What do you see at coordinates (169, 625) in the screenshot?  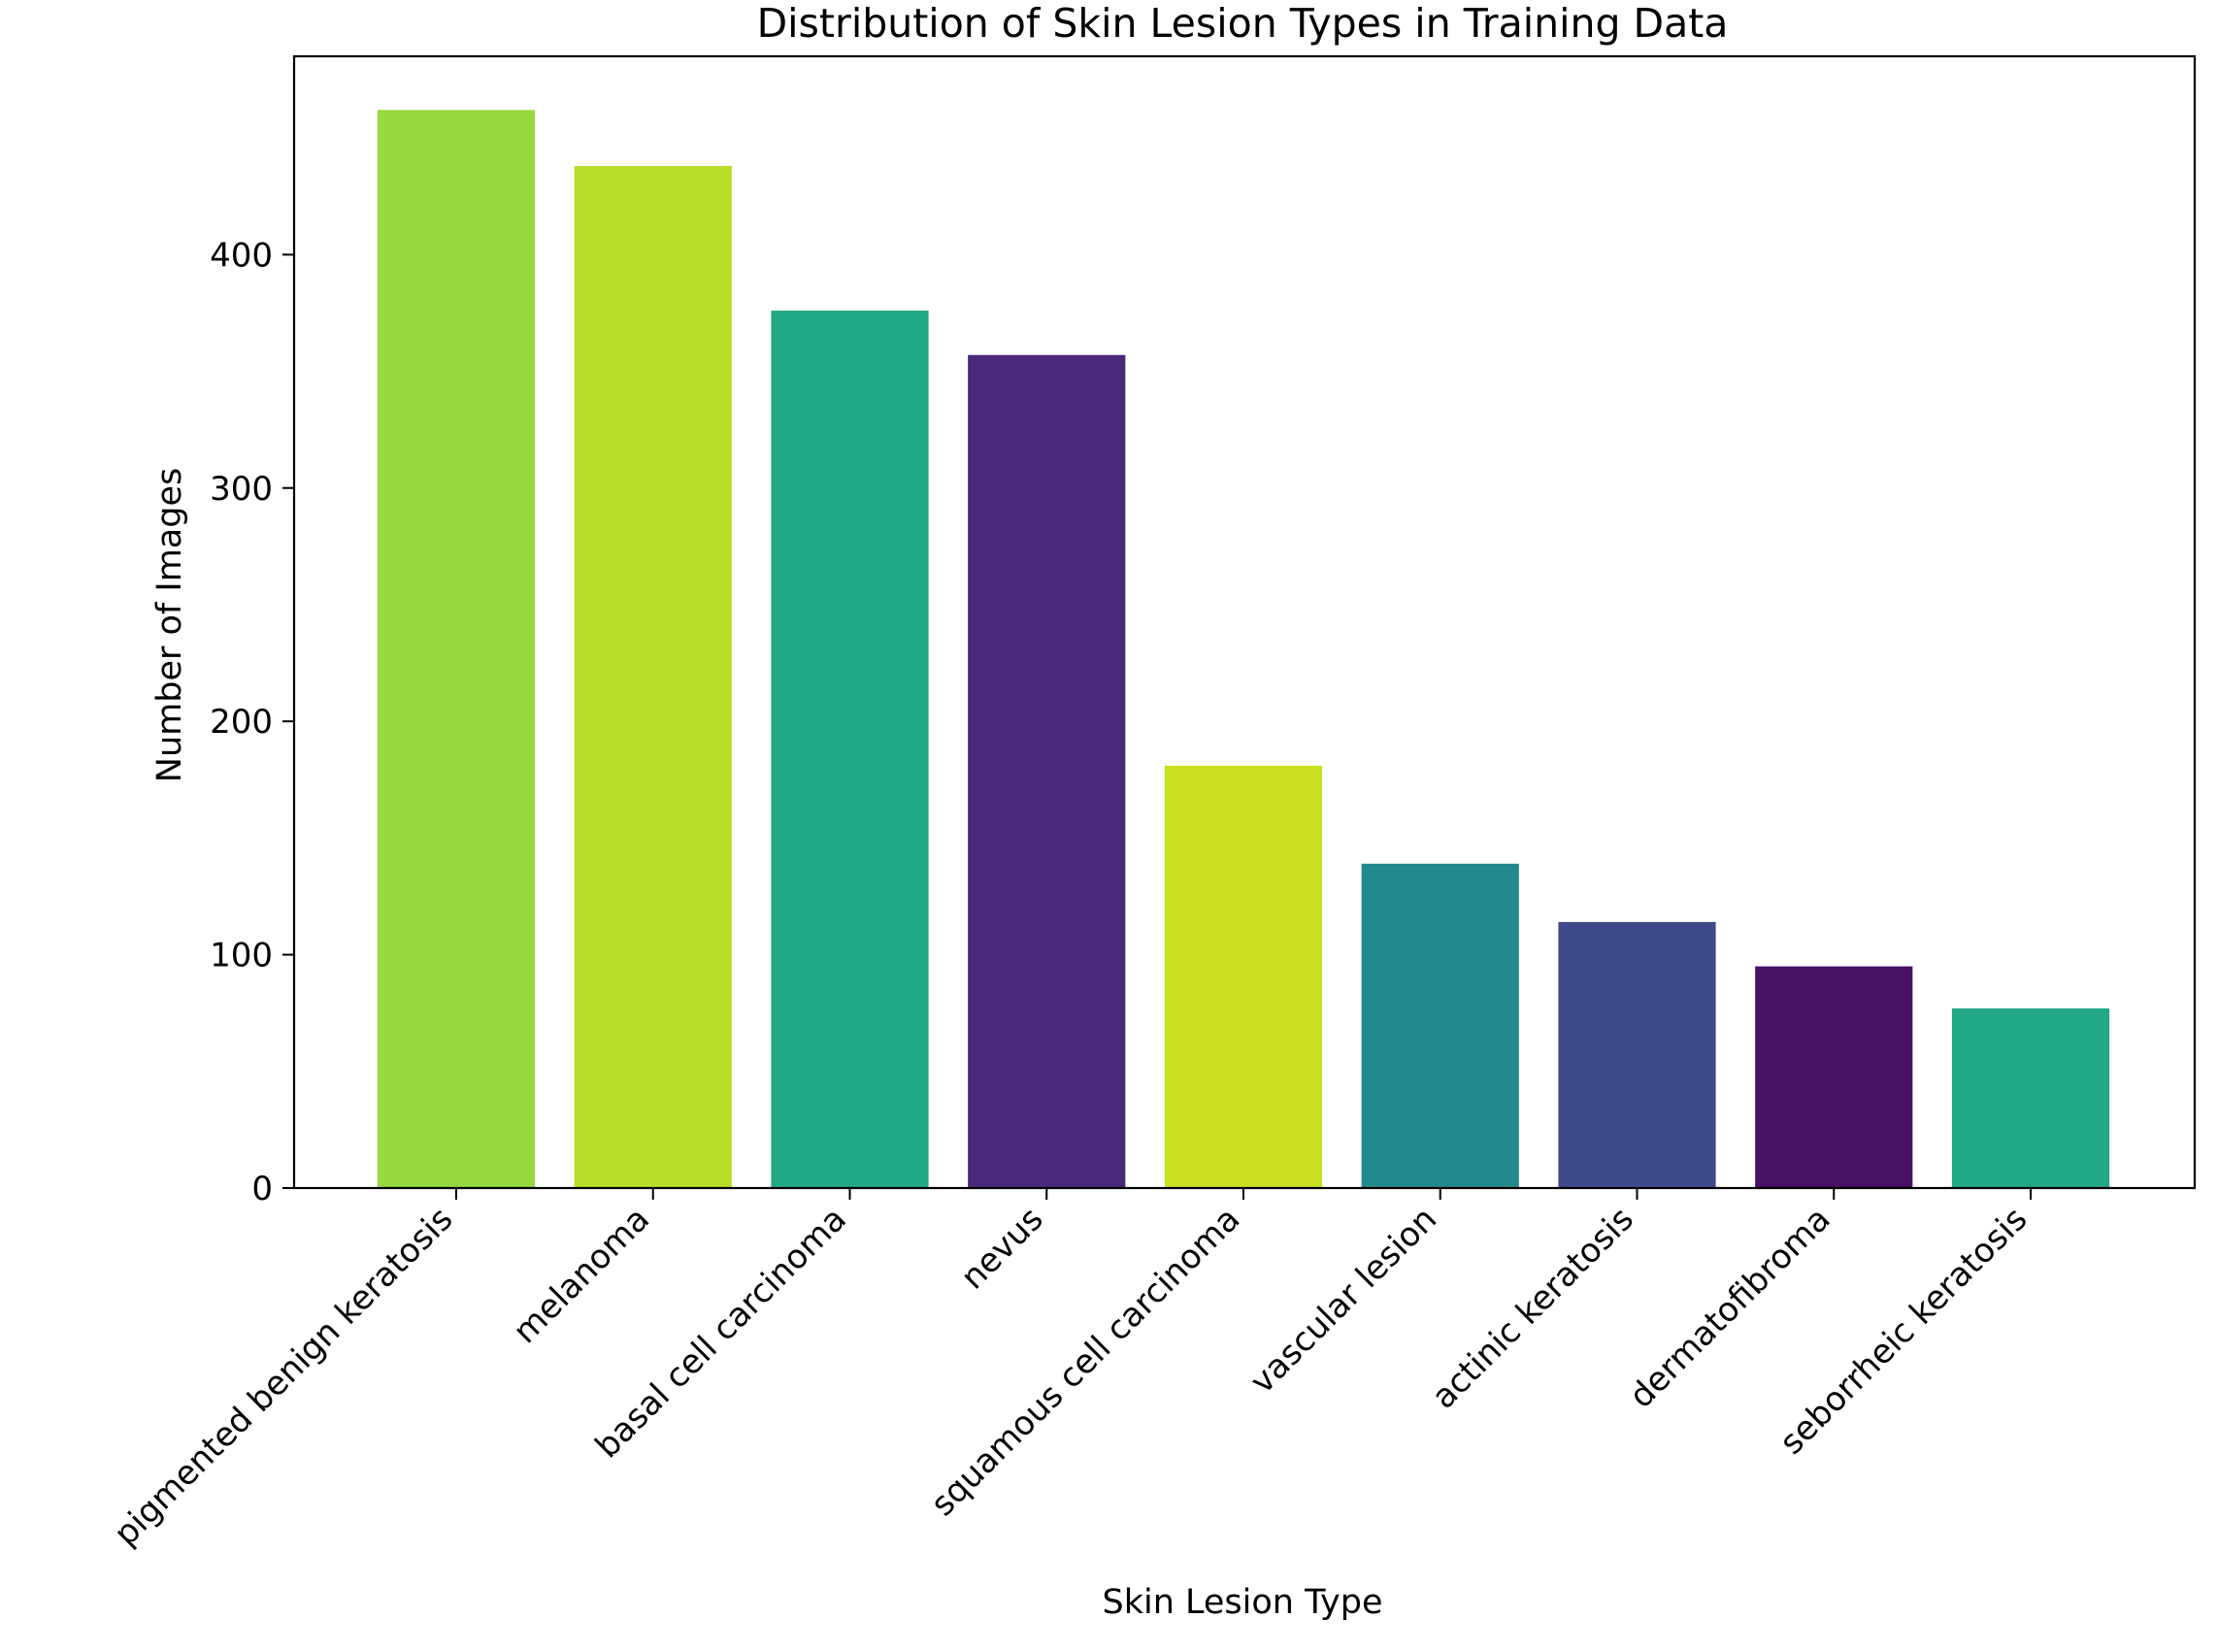 I see `y-axis-label: Number of Images` at bounding box center [169, 625].